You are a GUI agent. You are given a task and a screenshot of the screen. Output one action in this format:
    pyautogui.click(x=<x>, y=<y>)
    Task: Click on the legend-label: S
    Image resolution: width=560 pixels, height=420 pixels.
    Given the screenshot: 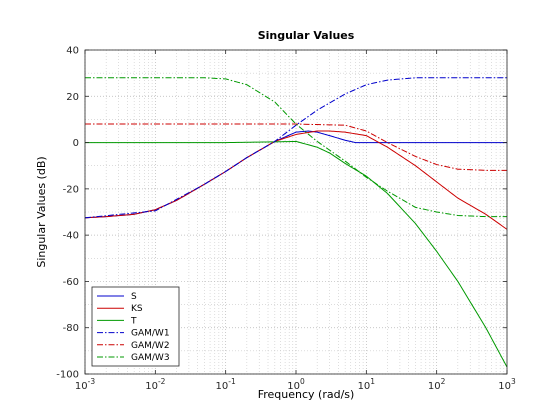 What is the action you would take?
    pyautogui.click(x=134, y=297)
    